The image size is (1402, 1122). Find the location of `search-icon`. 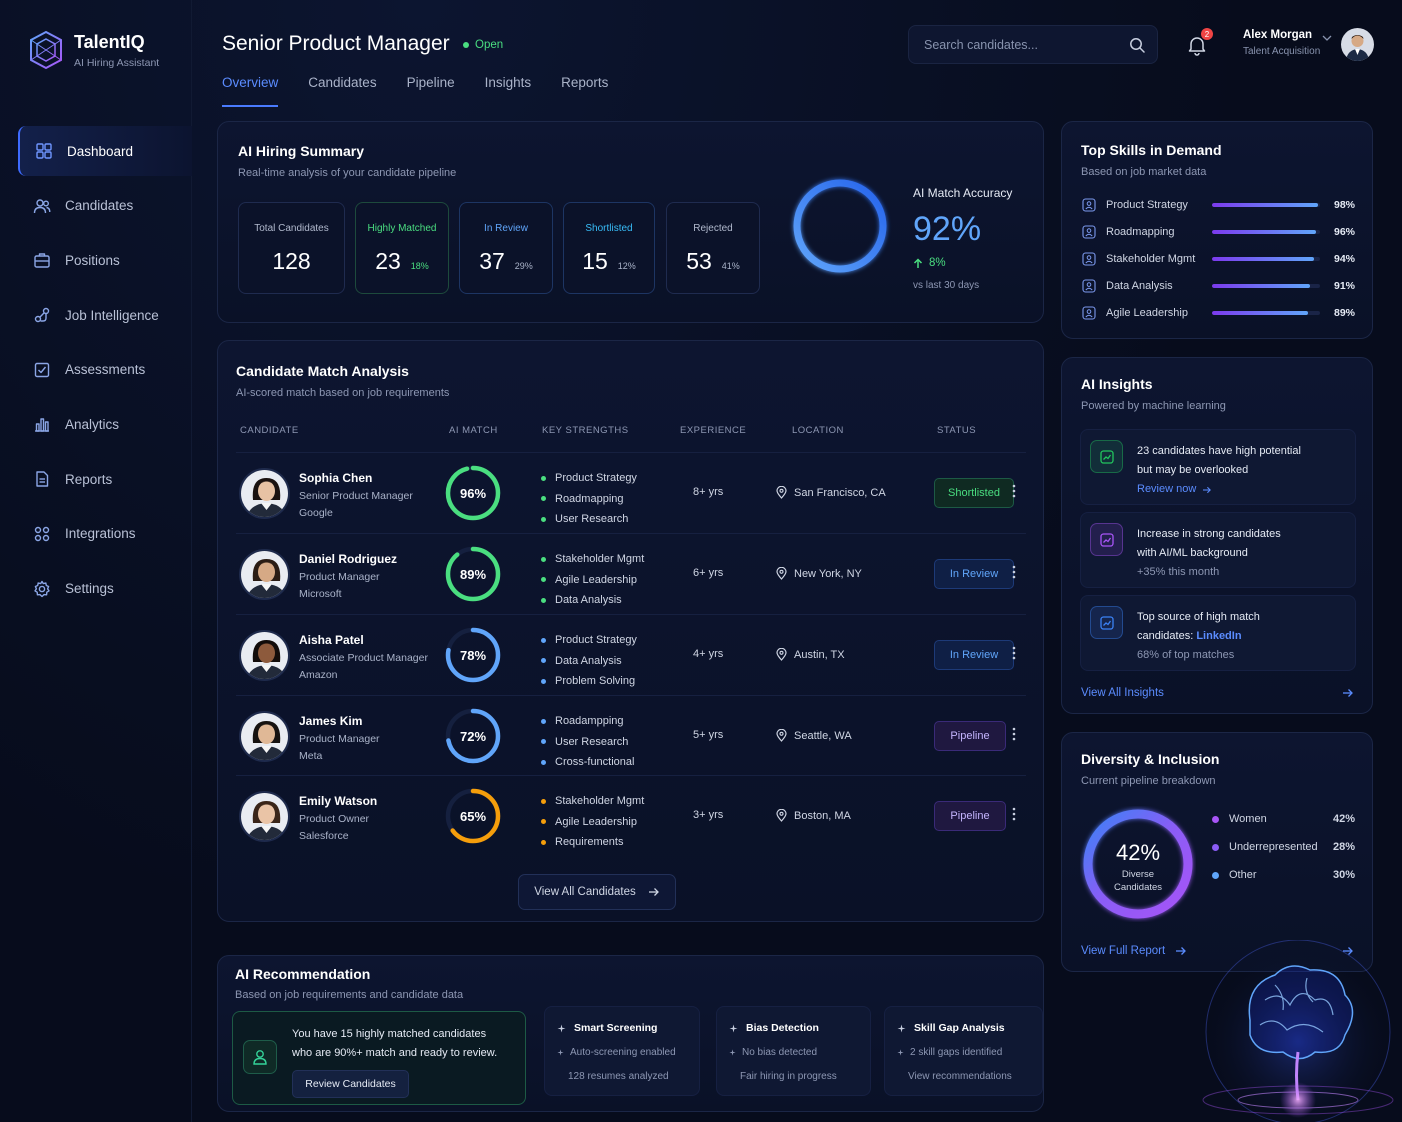

search-icon is located at coordinates (1137, 45).